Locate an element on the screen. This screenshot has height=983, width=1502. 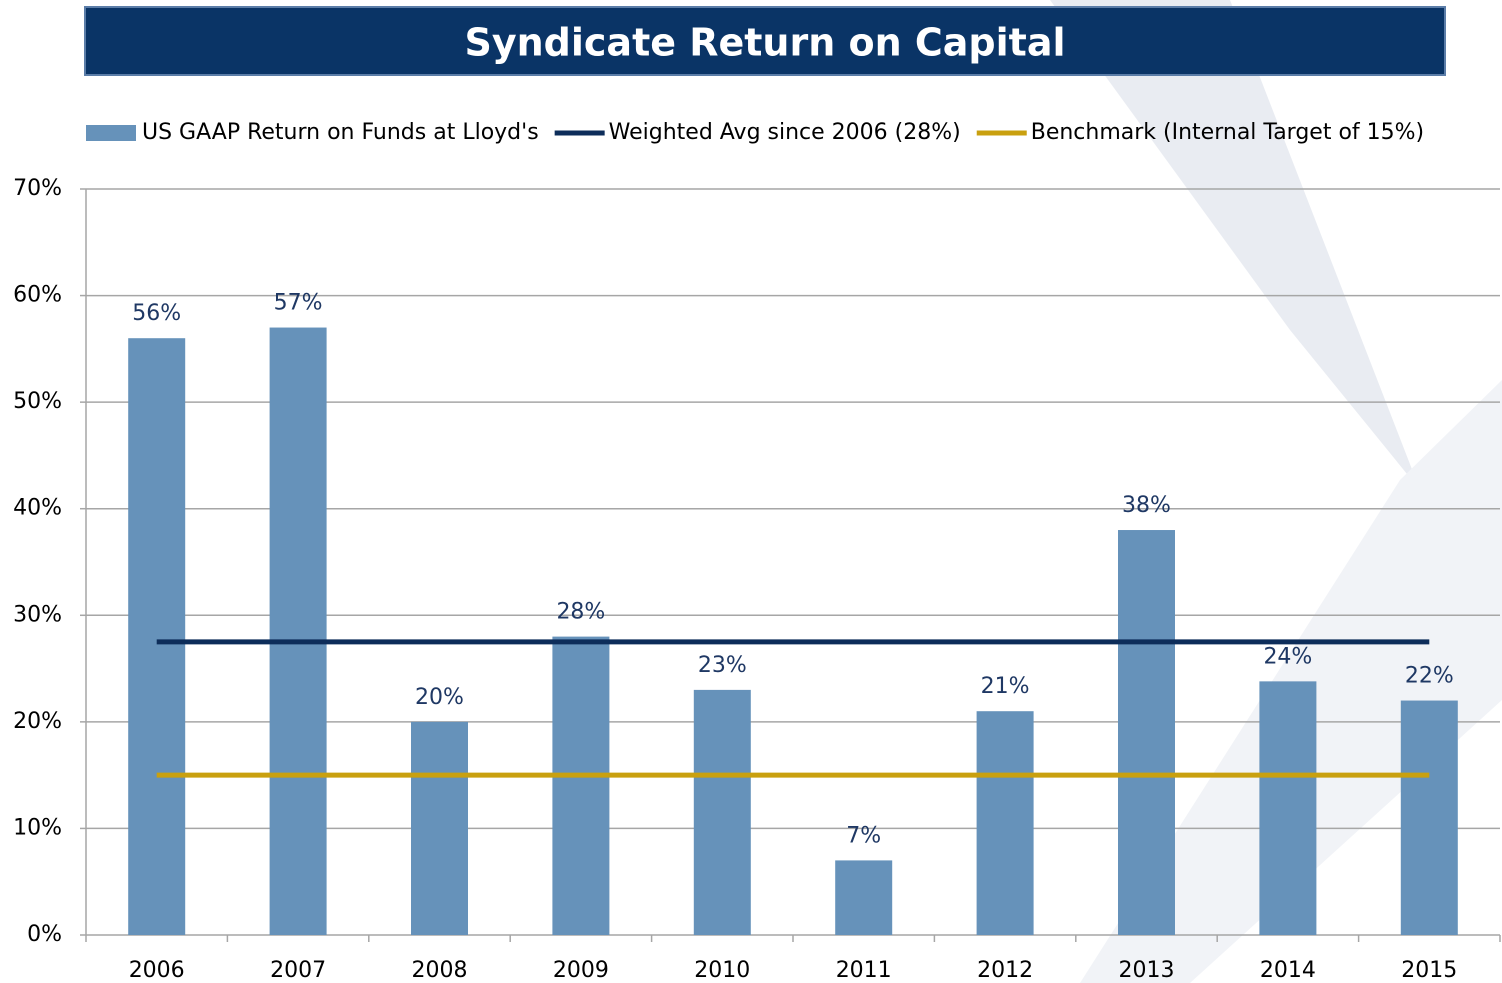
title-banner is located at coordinates (765, 41).